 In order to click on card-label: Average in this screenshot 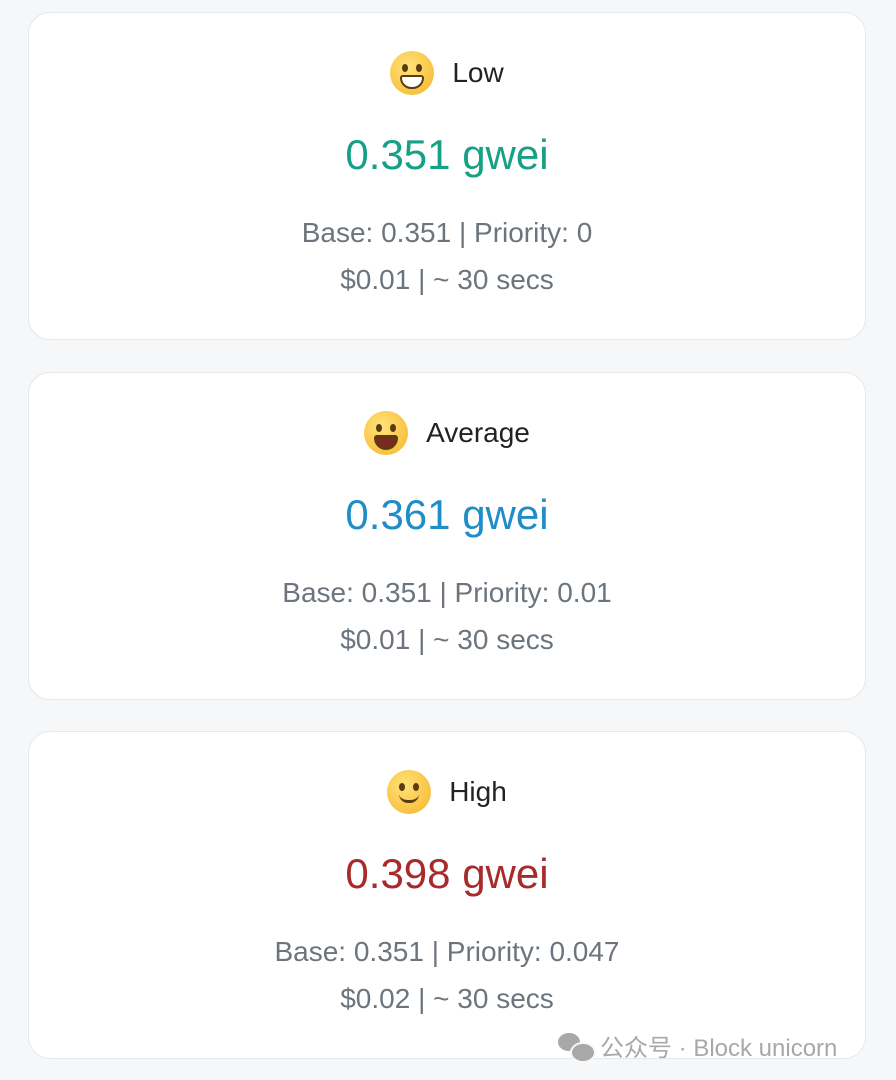, I will do `click(478, 432)`.